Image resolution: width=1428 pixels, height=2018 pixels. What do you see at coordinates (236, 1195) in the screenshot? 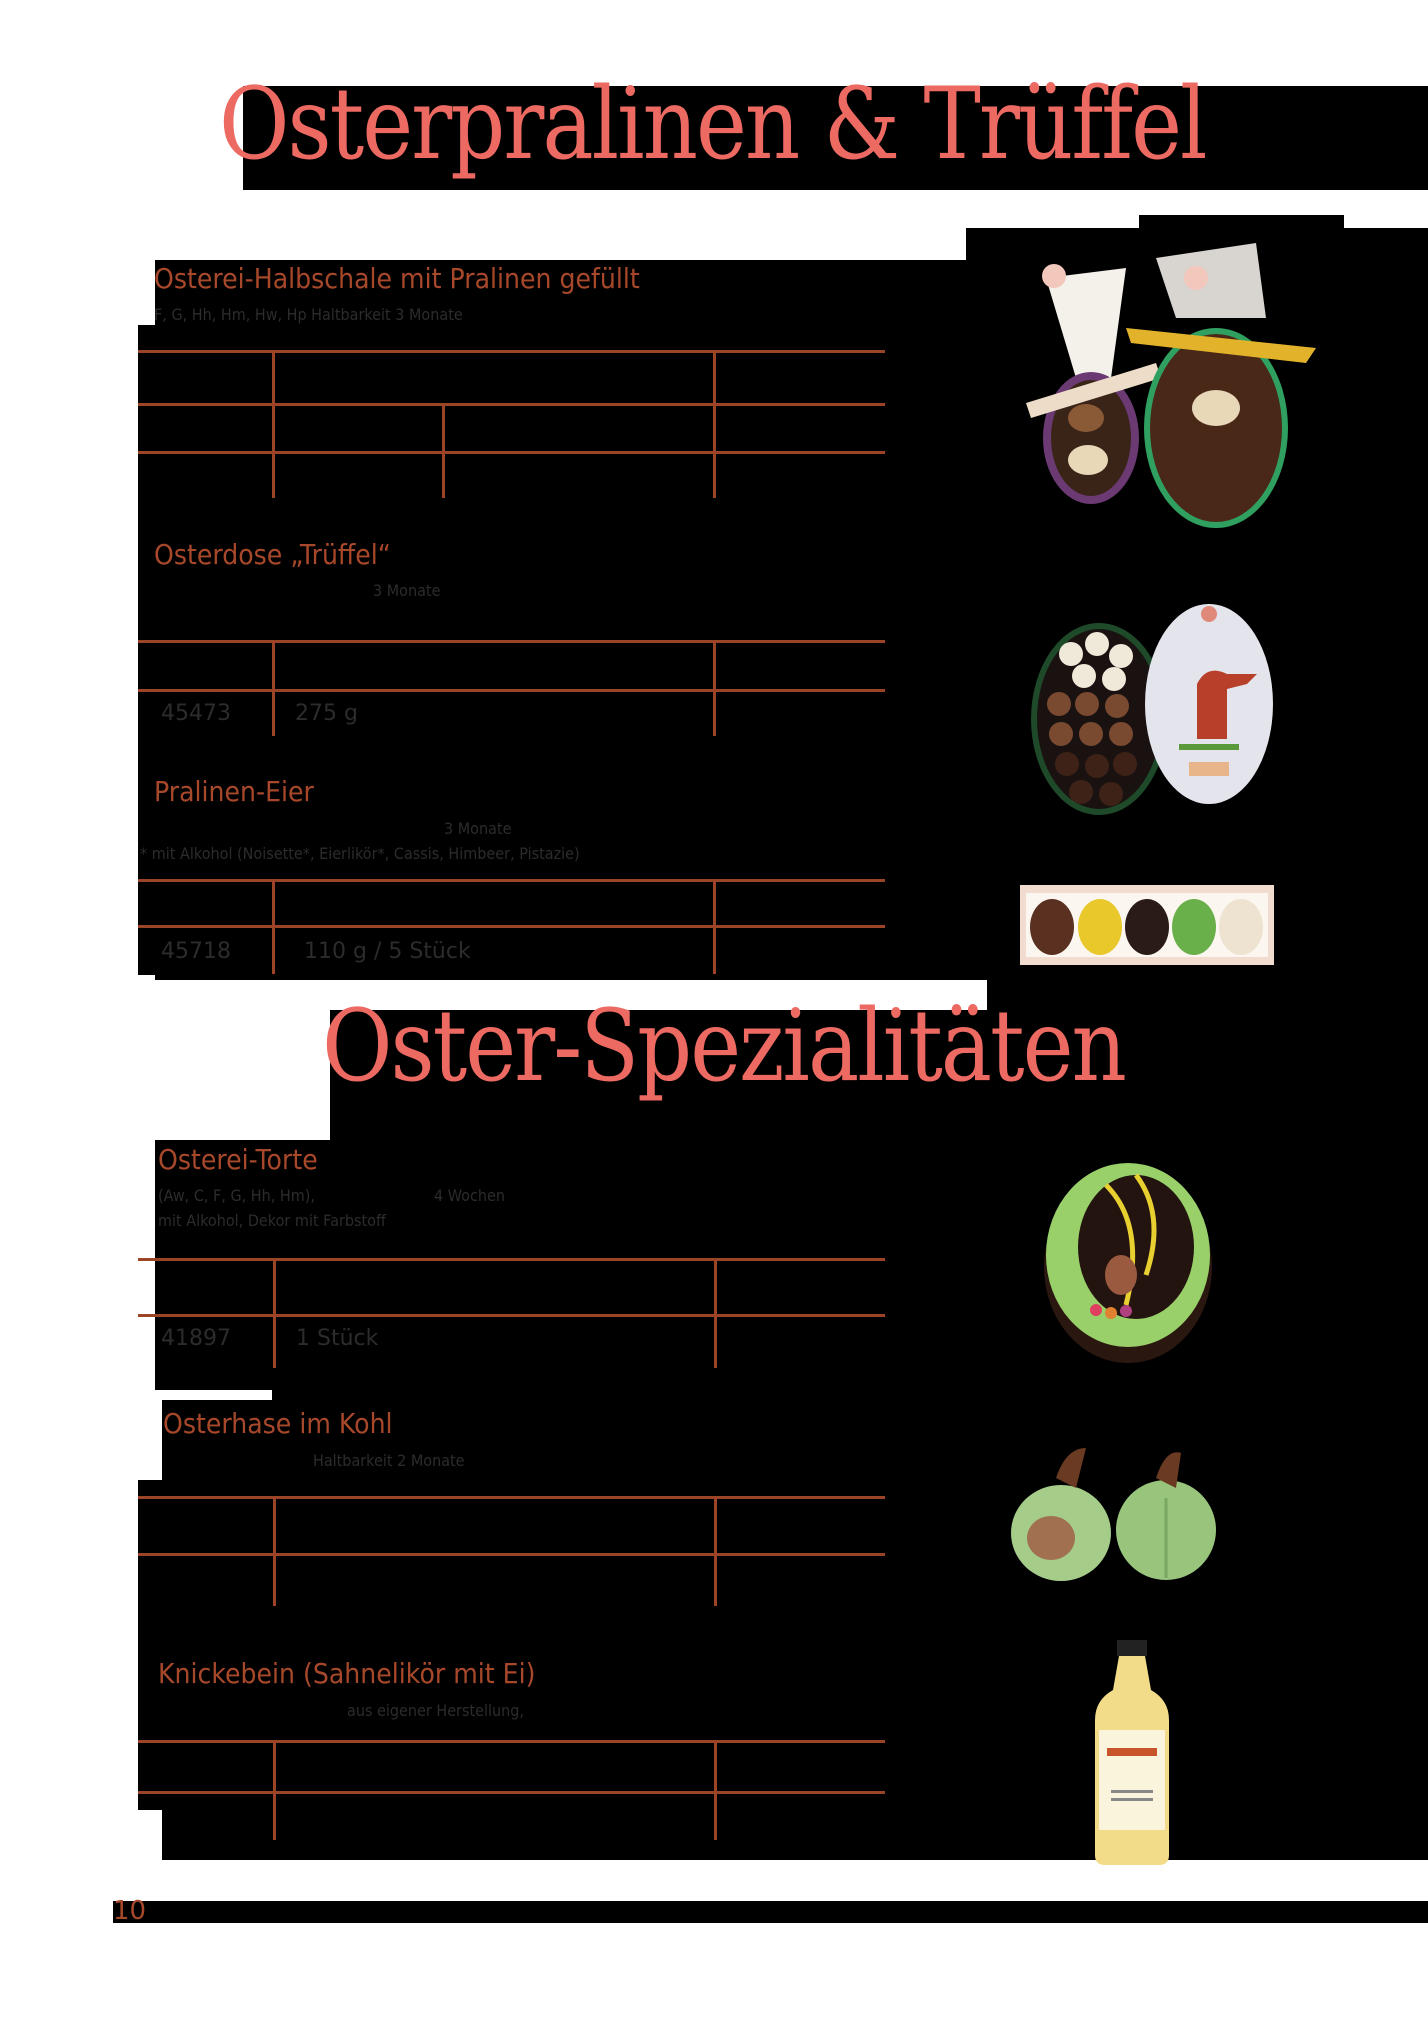
I see `product-info: (Aw, C, F, G, Hh, Hm),` at bounding box center [236, 1195].